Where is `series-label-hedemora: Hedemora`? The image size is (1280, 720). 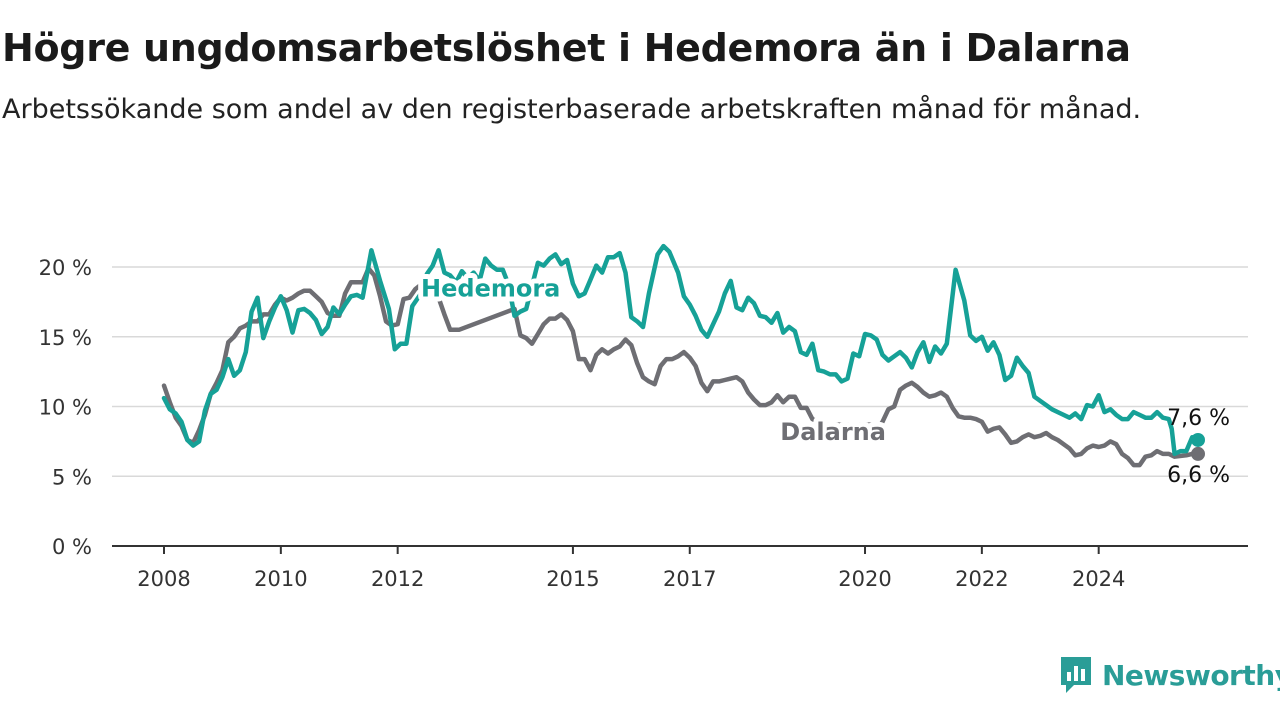
series-label-hedemora: Hedemora is located at coordinates (490, 288).